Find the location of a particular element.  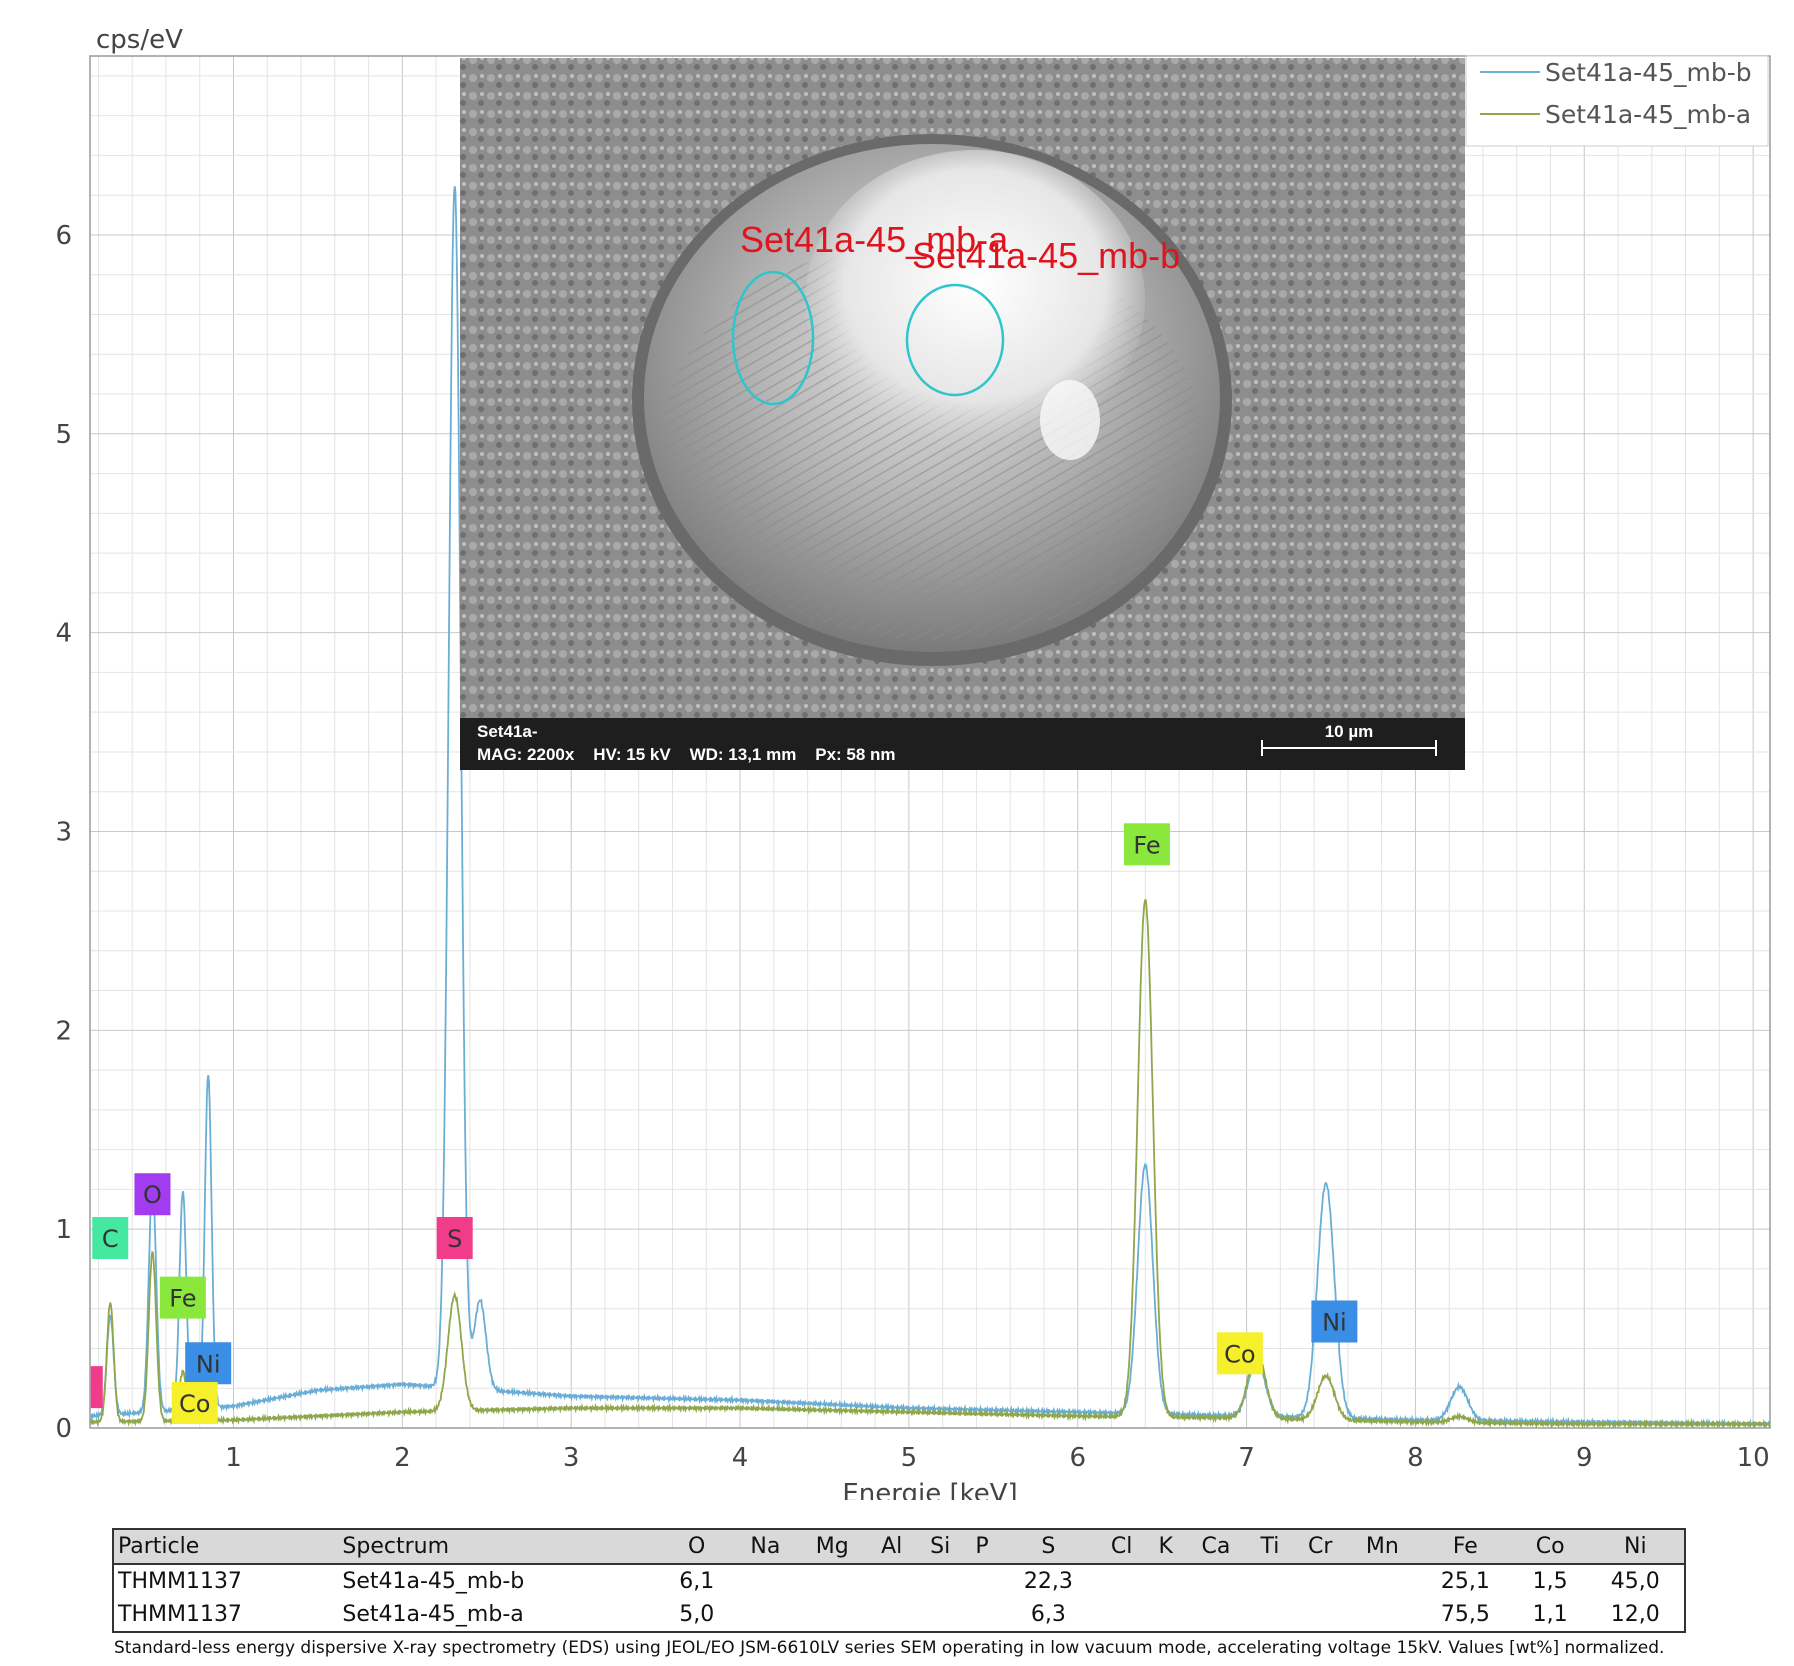

table-header-cell: Particle is located at coordinates (159, 1546).